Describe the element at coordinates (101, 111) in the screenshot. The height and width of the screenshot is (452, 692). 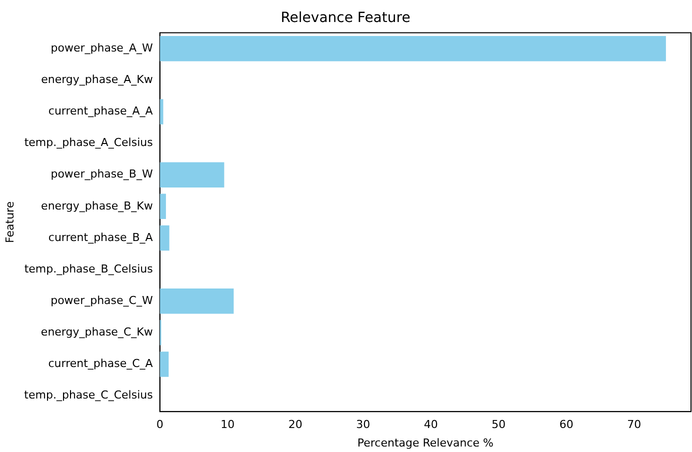
I see `y-tick-label: current_phase_A_A` at that location.